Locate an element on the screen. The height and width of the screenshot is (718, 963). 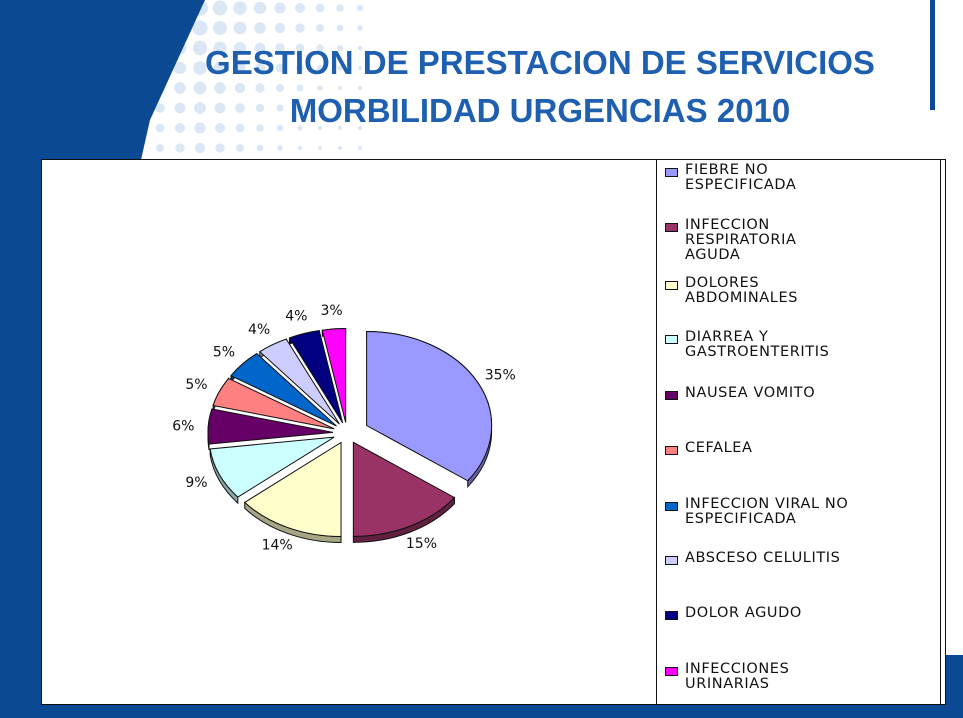
legend-label: INFECCIONES URINARIAS is located at coordinates (737, 676).